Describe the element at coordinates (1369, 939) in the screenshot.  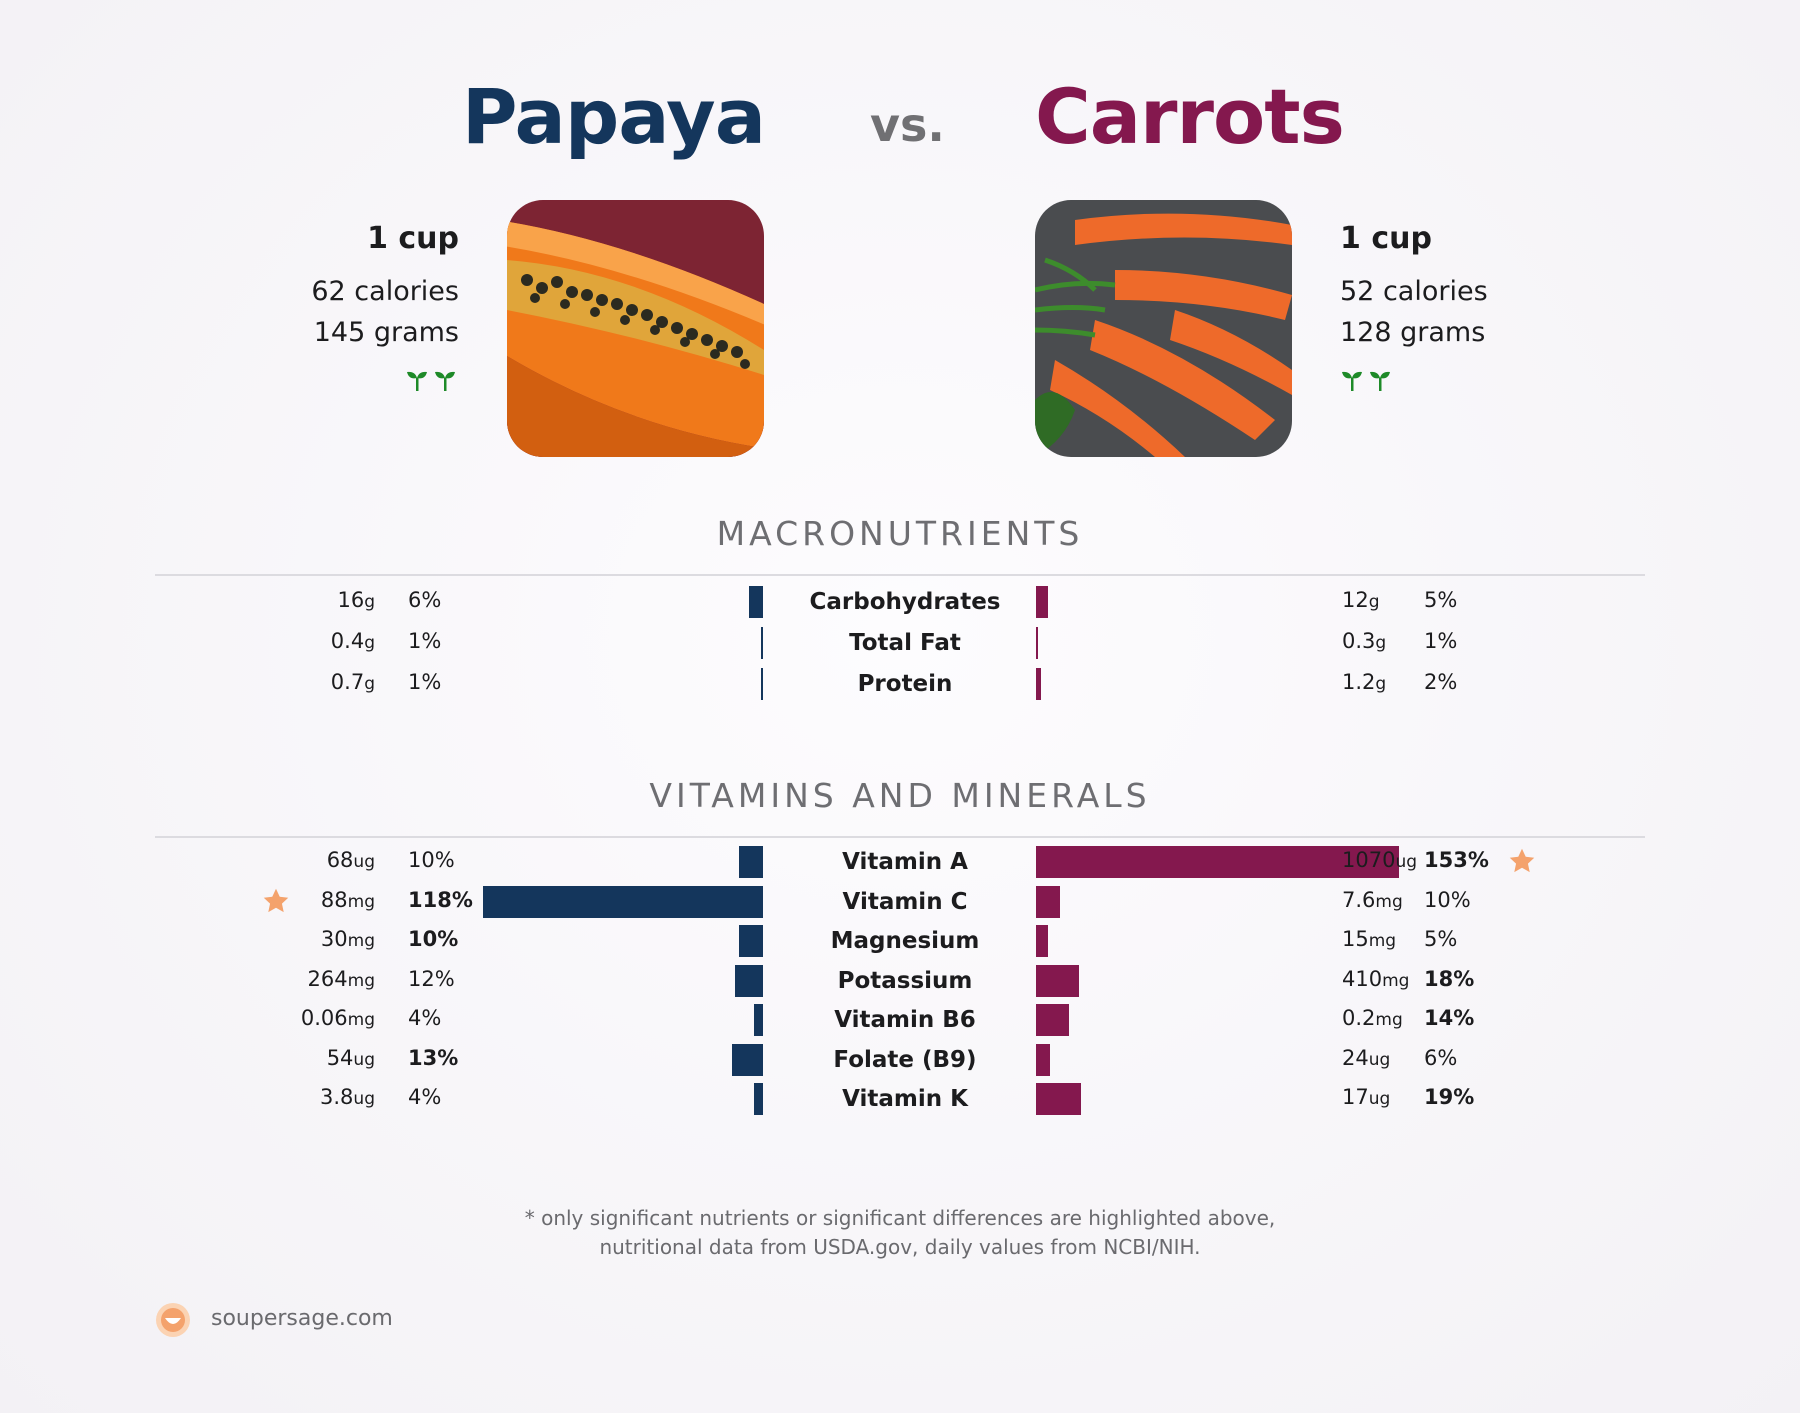
I see `right-amount: 15mg` at that location.